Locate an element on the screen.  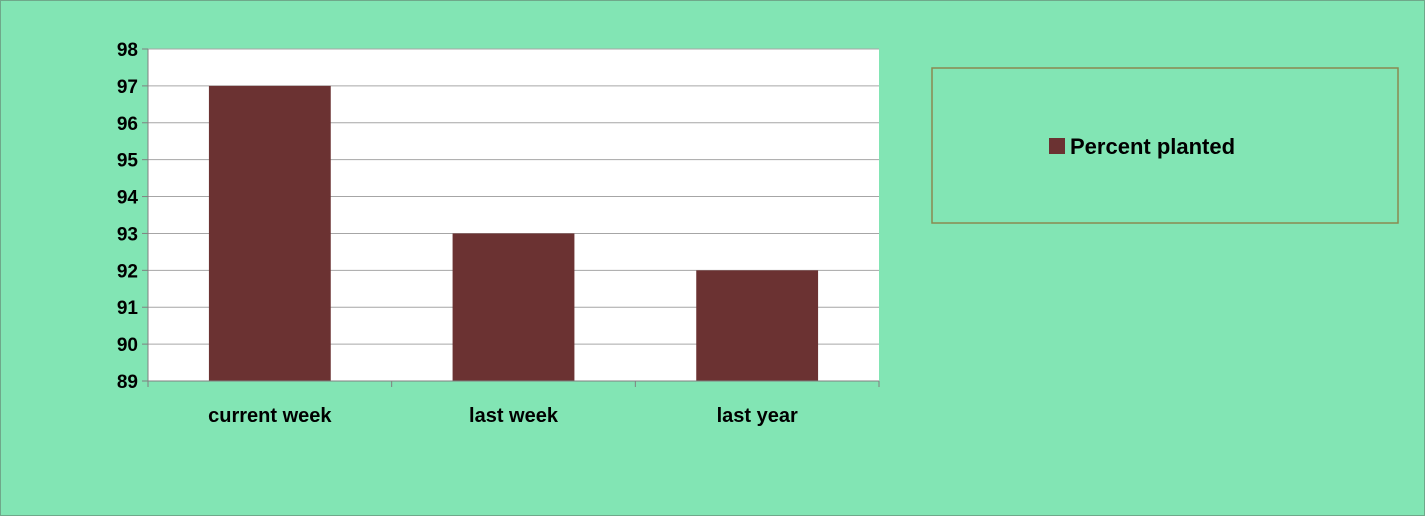
legend-box is located at coordinates (1165, 145).